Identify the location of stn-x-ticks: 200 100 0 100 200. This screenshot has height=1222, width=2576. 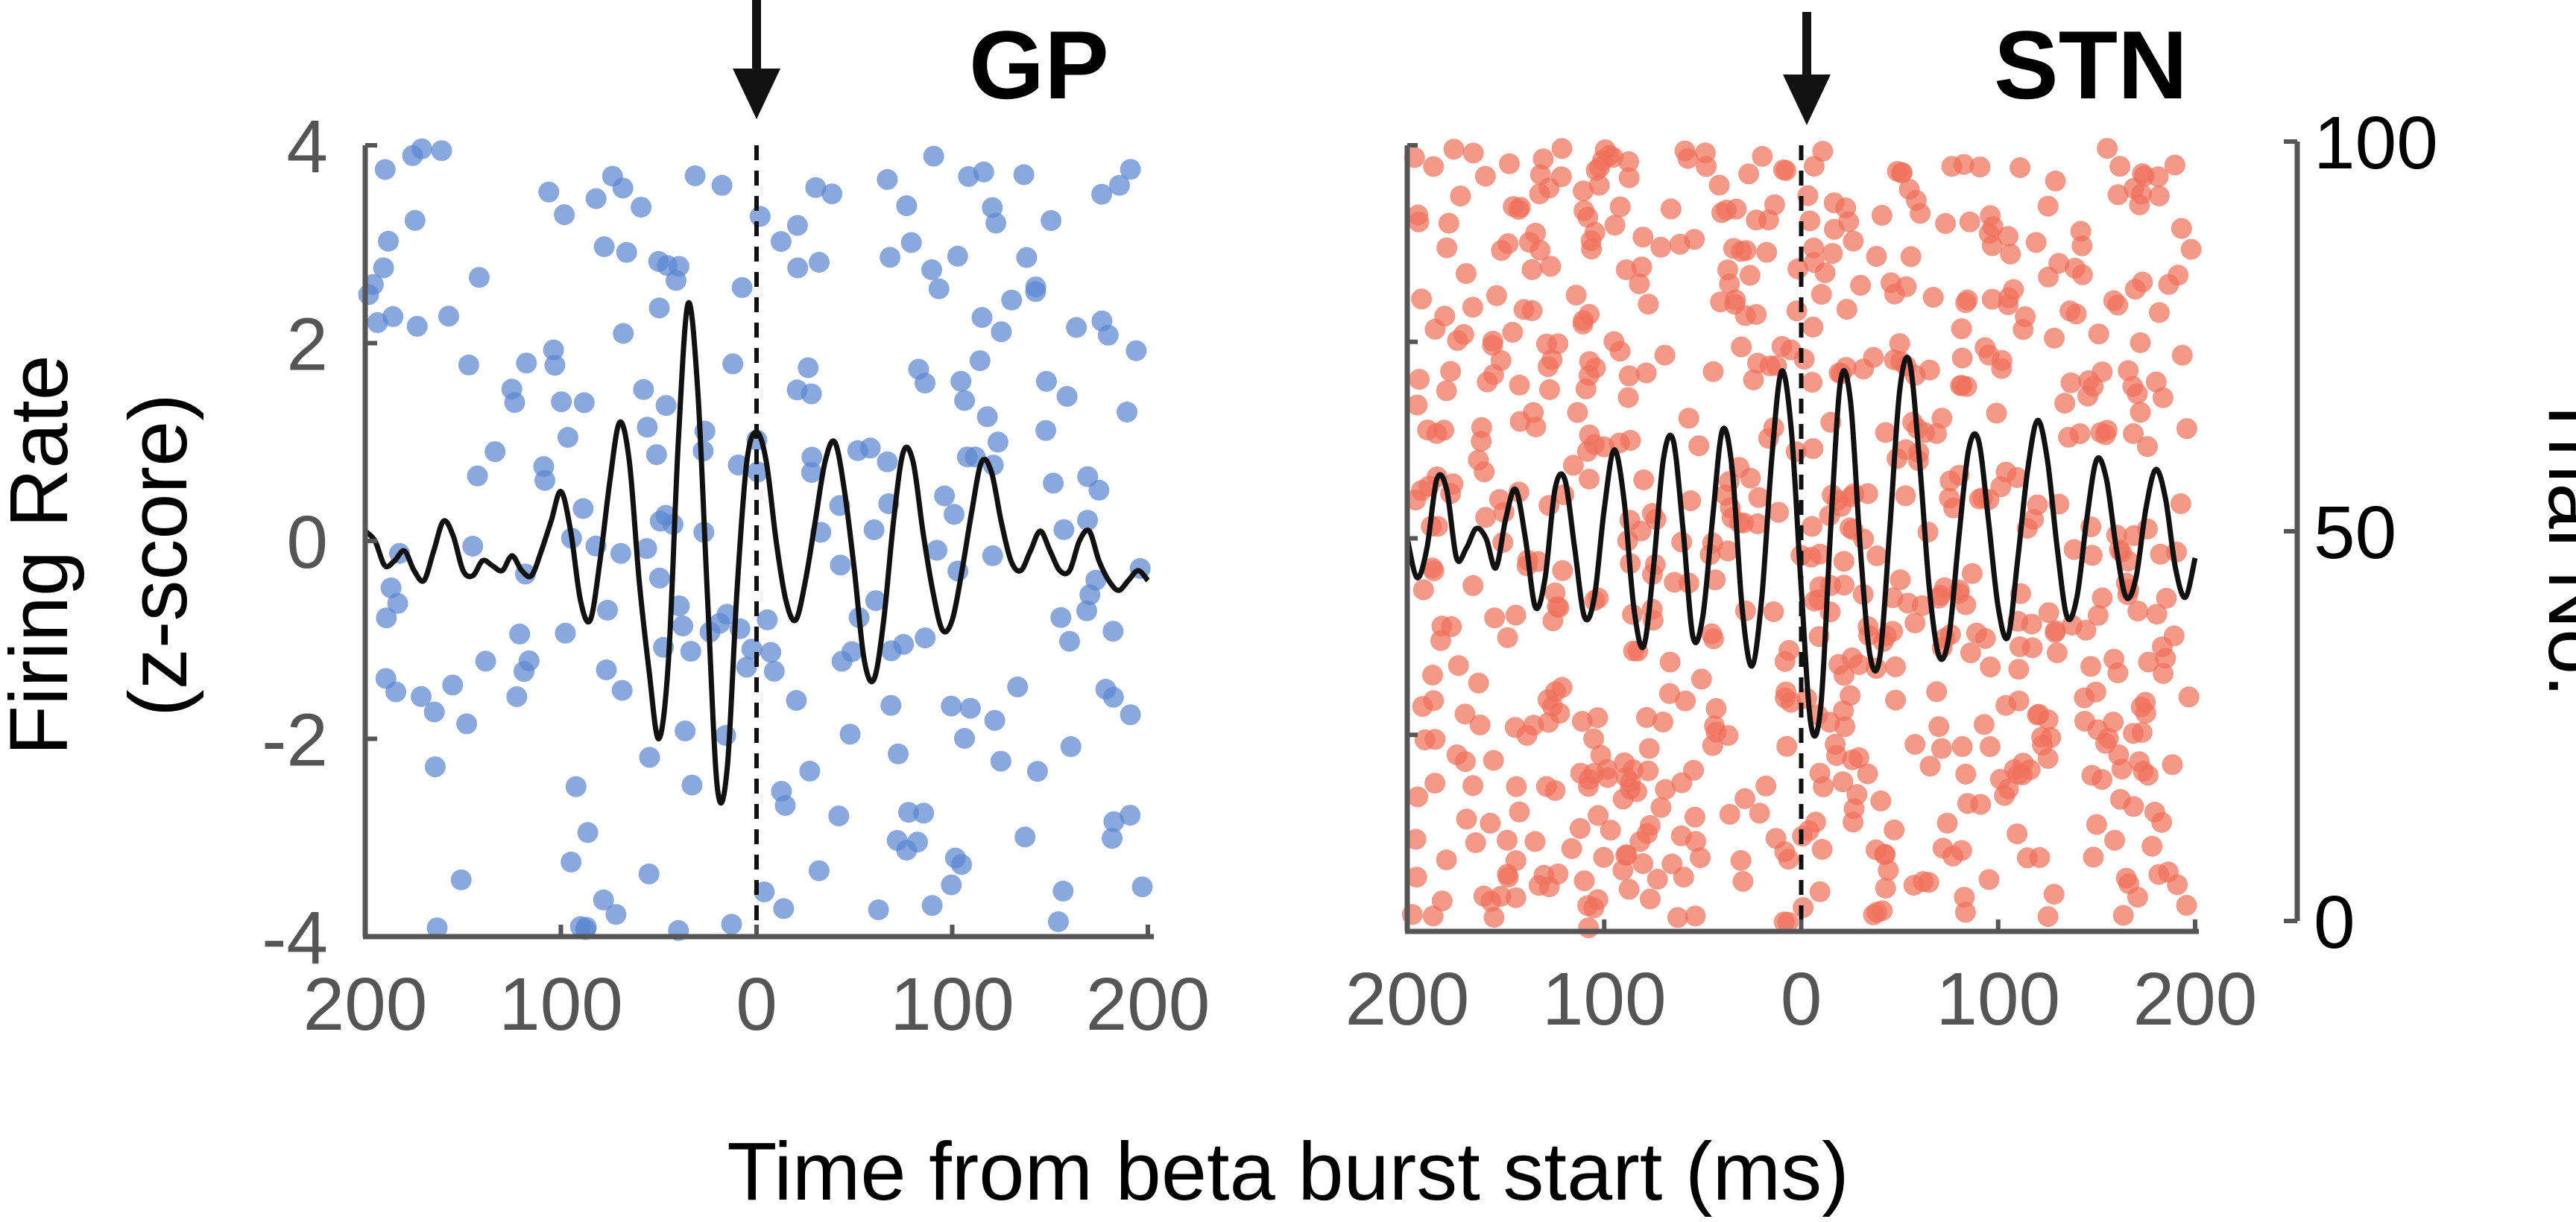
(1801, 980).